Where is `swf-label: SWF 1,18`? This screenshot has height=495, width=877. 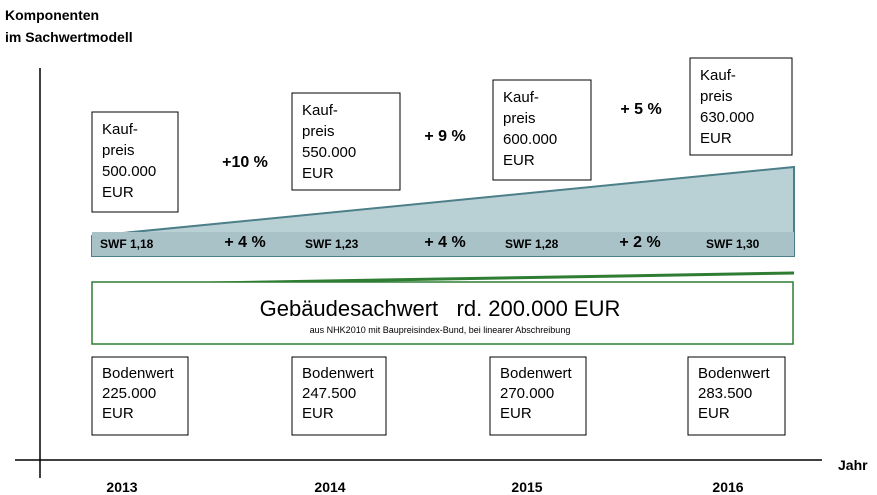 swf-label: SWF 1,18 is located at coordinates (127, 244).